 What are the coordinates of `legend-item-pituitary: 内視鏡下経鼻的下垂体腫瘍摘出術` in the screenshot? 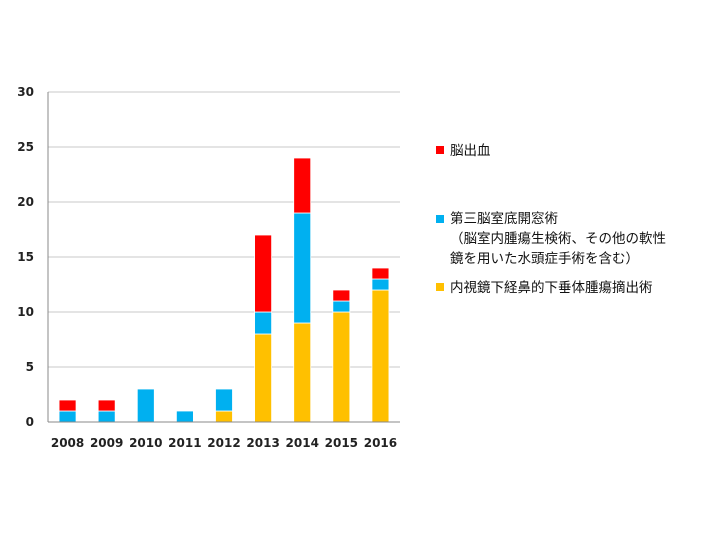 It's located at (576, 287).